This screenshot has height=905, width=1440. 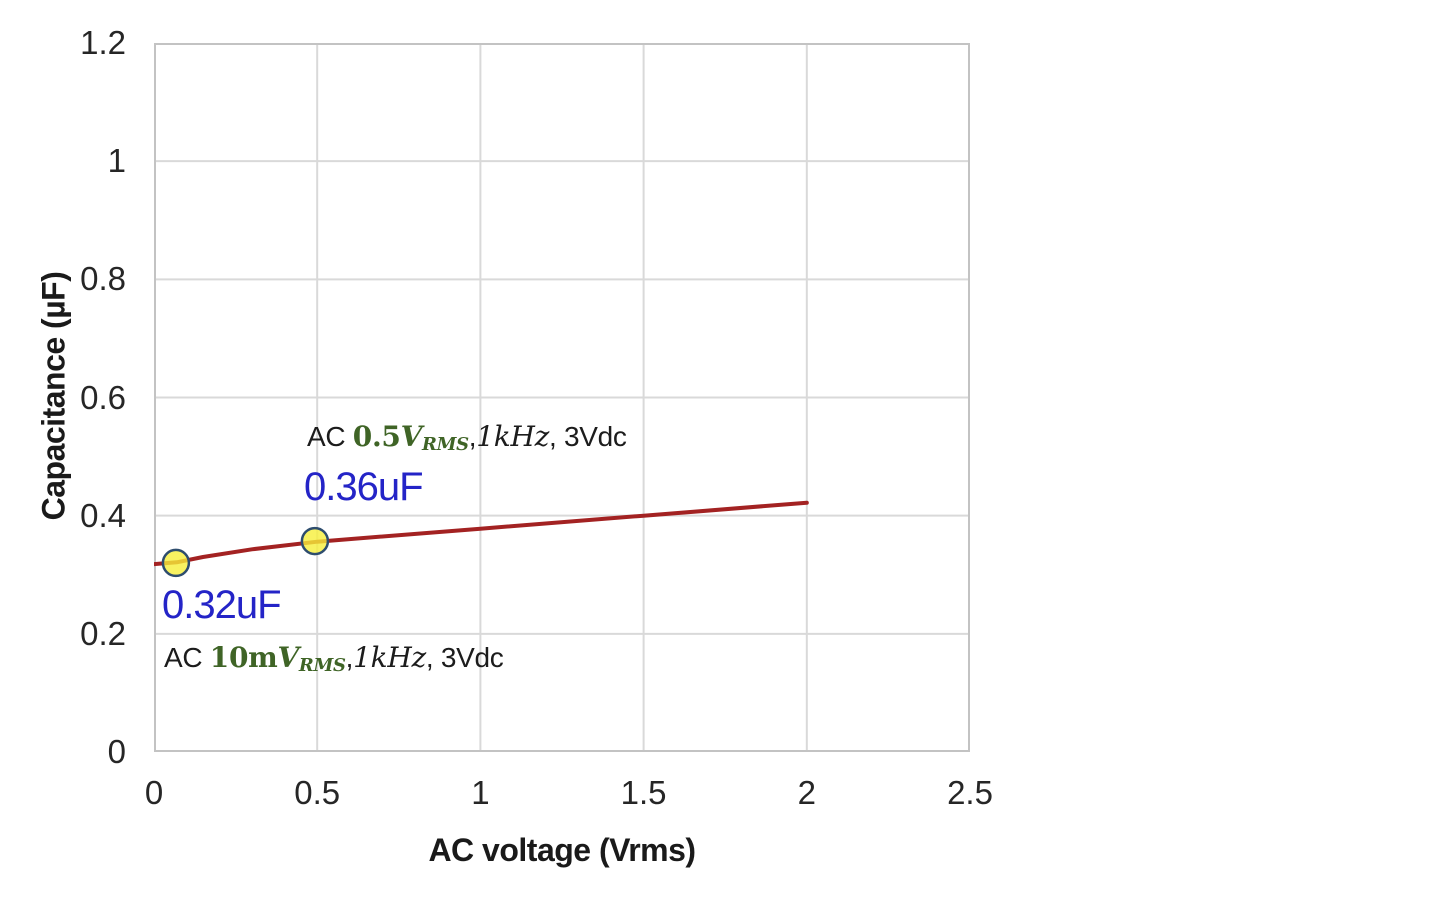 I want to click on x-tick-label: 0.5, so click(x=317, y=792).